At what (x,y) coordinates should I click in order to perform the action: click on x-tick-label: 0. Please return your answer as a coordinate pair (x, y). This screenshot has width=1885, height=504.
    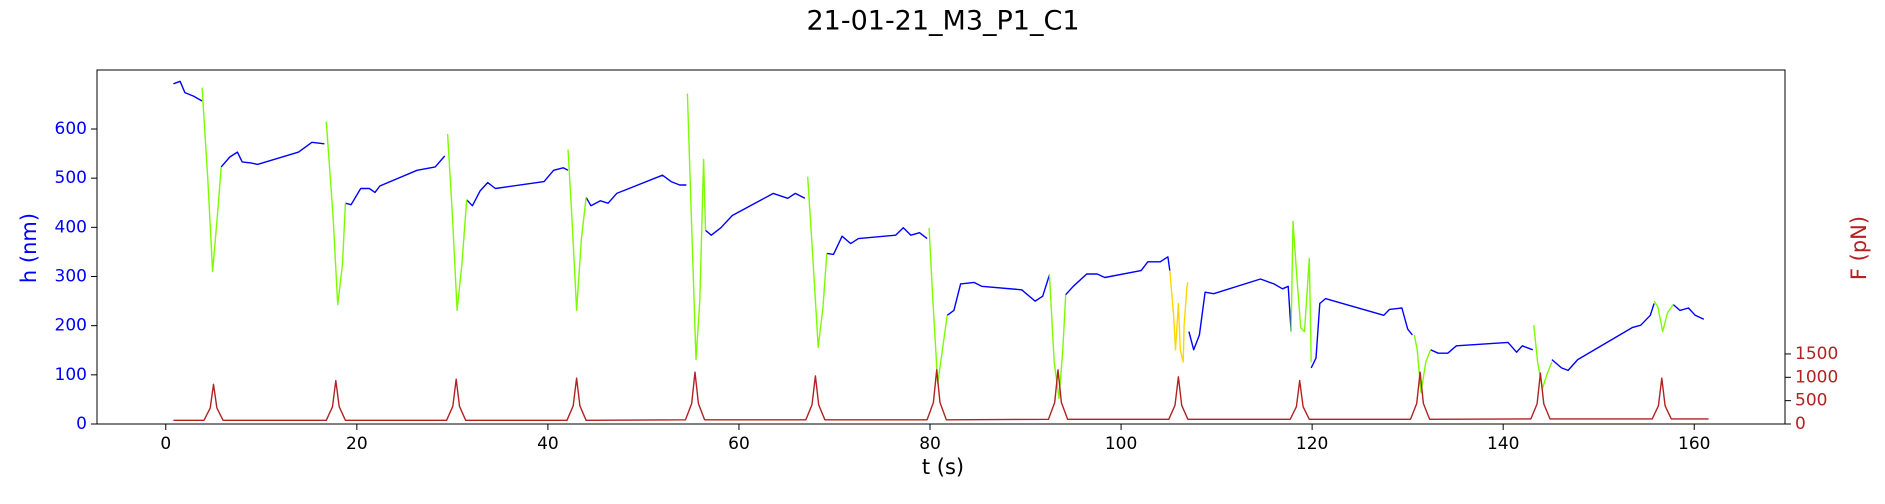
    Looking at the image, I should click on (165, 444).